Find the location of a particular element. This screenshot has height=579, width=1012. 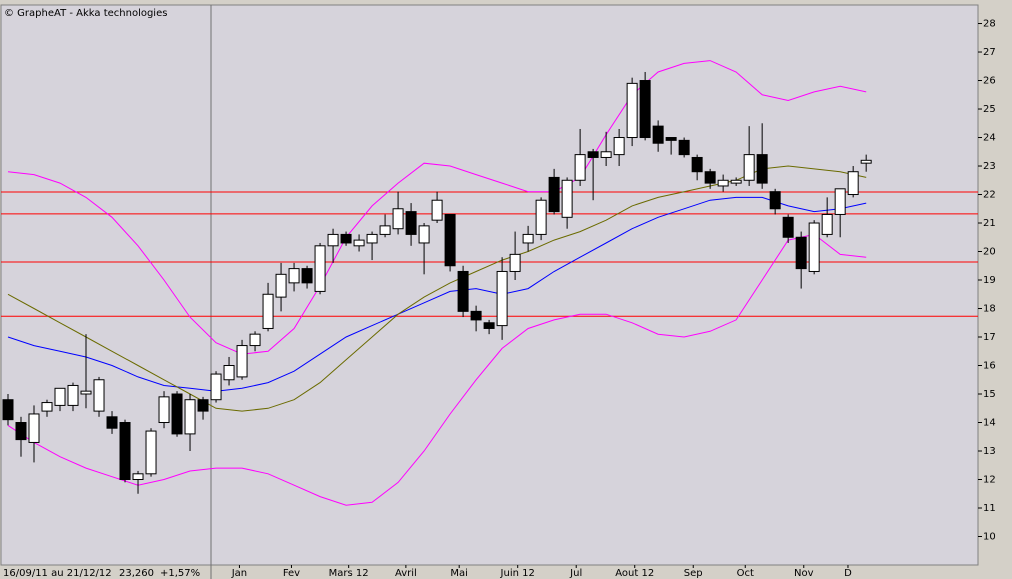

y-tick-label: 11 is located at coordinates (989, 508).